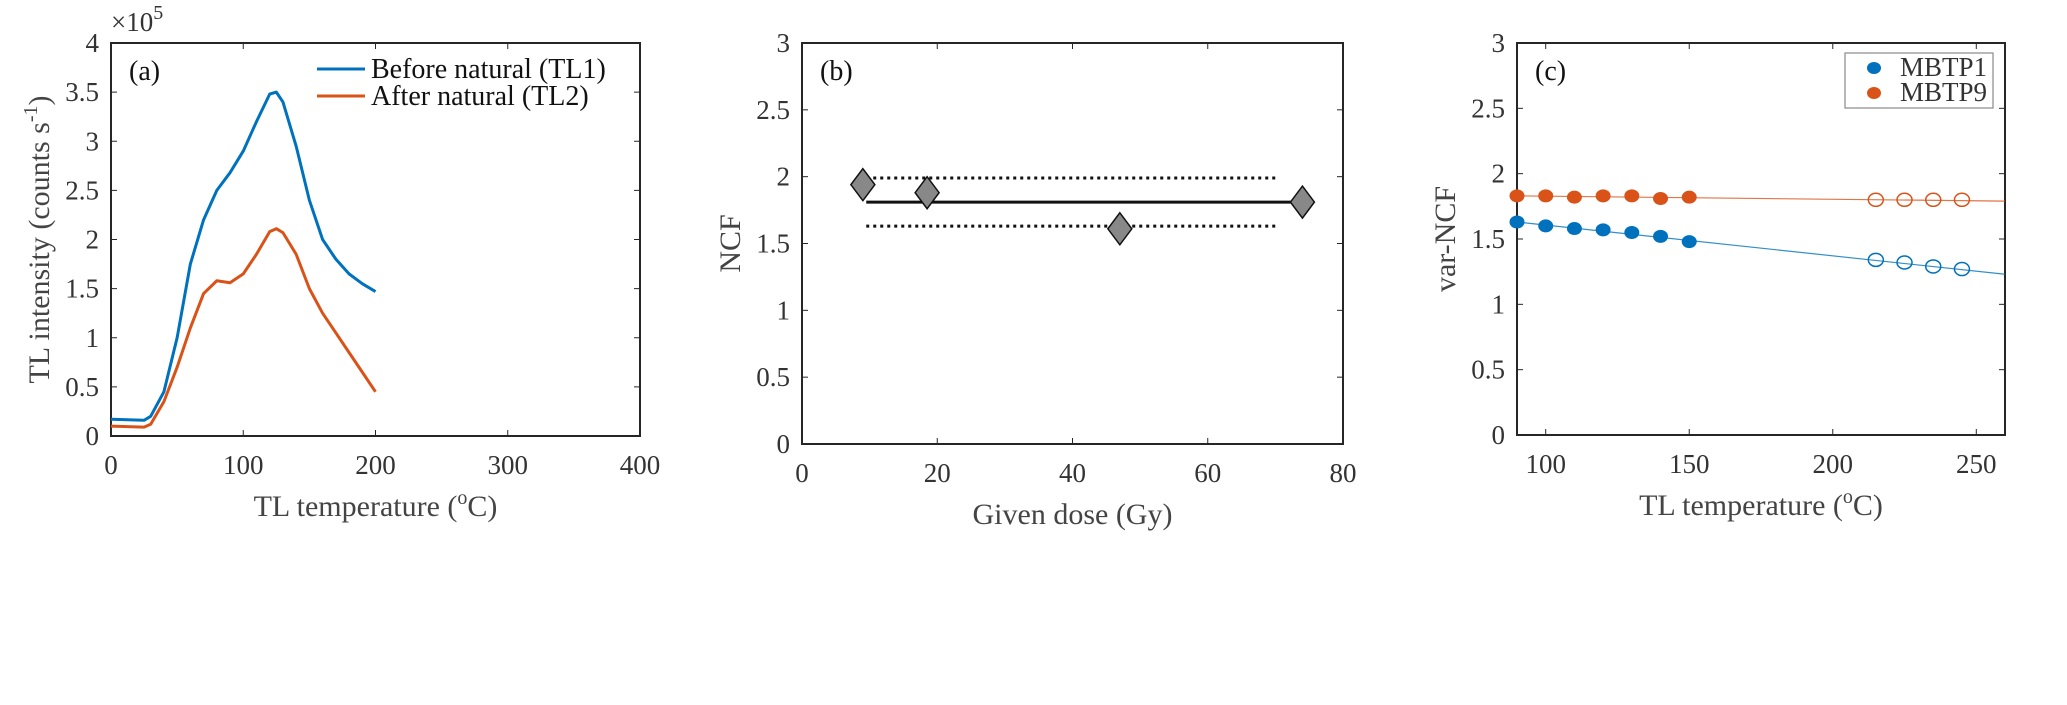 This screenshot has width=2067, height=705. What do you see at coordinates (480, 96) in the screenshot?
I see `legend-label: After natural (TL2)` at bounding box center [480, 96].